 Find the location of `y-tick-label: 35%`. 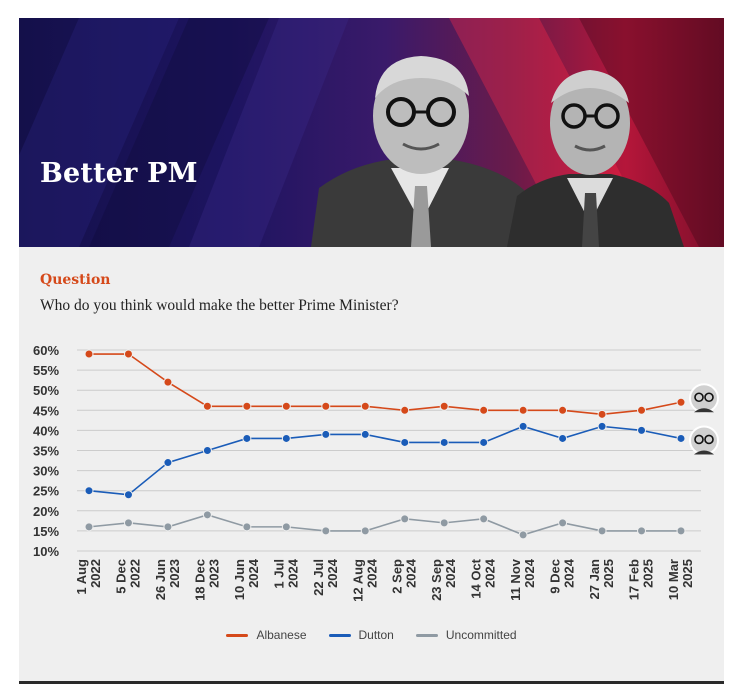

y-tick-label: 35% is located at coordinates (46, 451).